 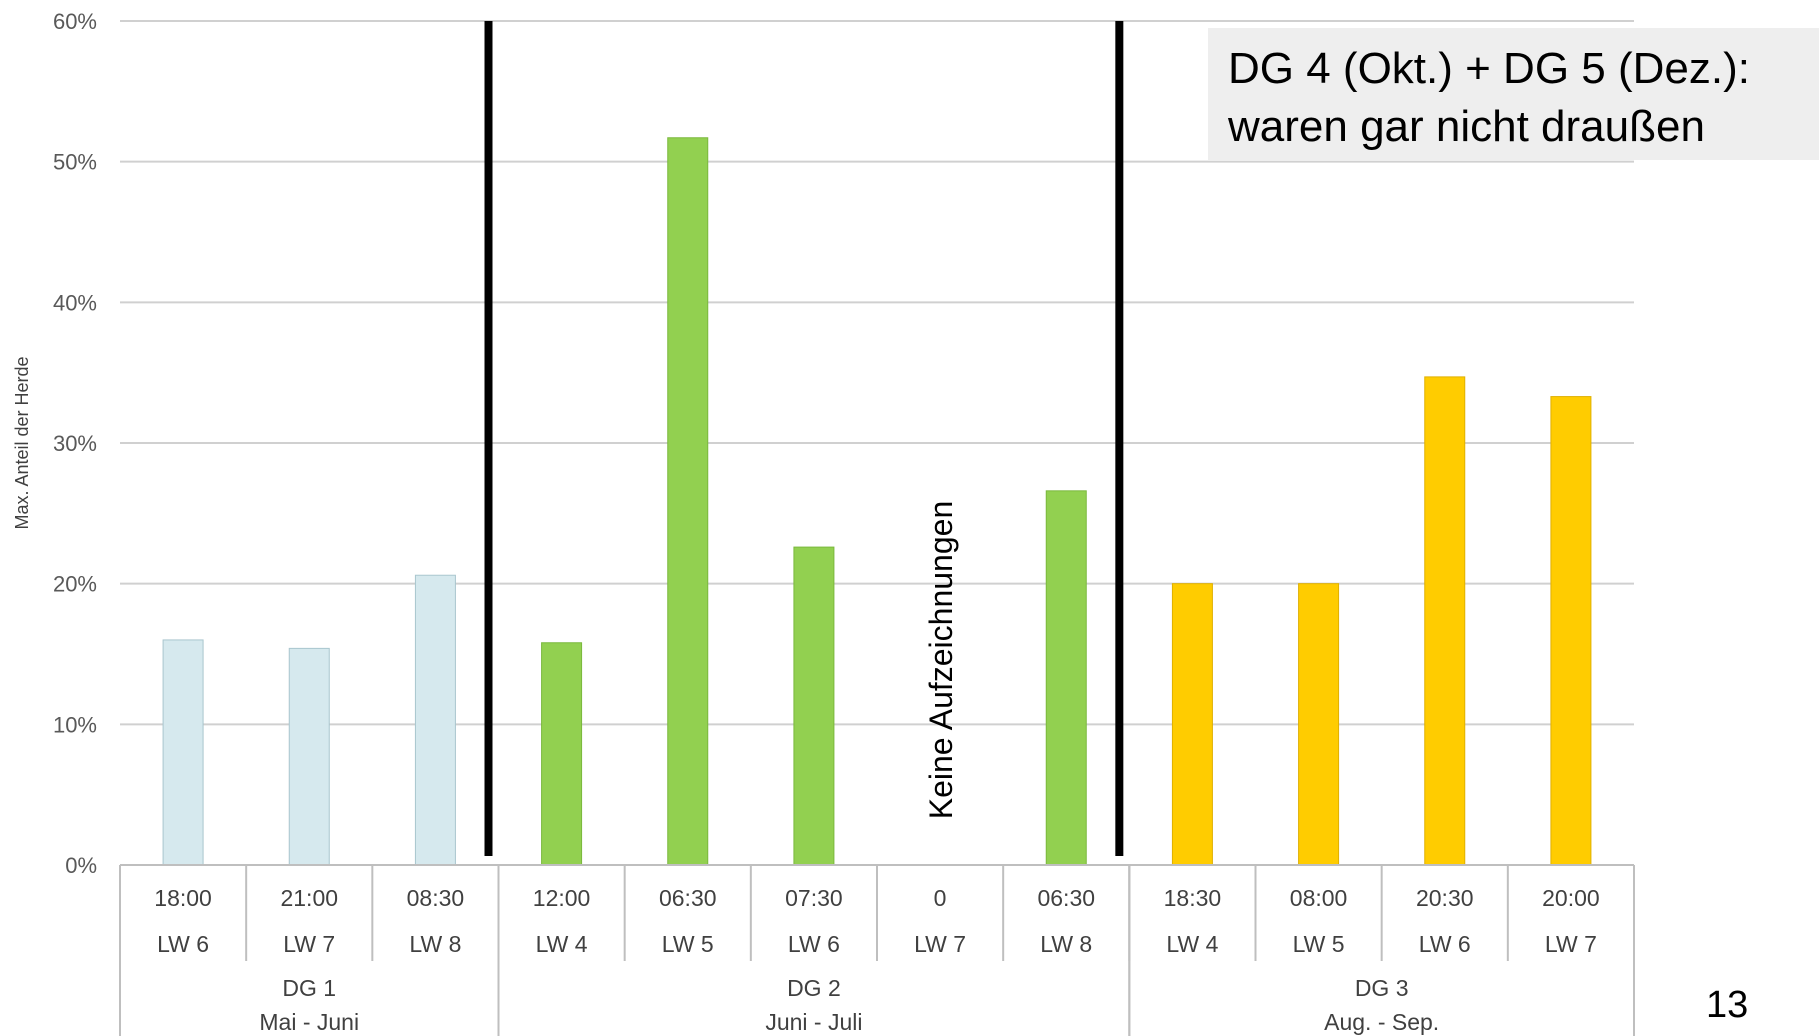 What do you see at coordinates (1445, 898) in the screenshot?
I see `x-tick-time-label: 20:30` at bounding box center [1445, 898].